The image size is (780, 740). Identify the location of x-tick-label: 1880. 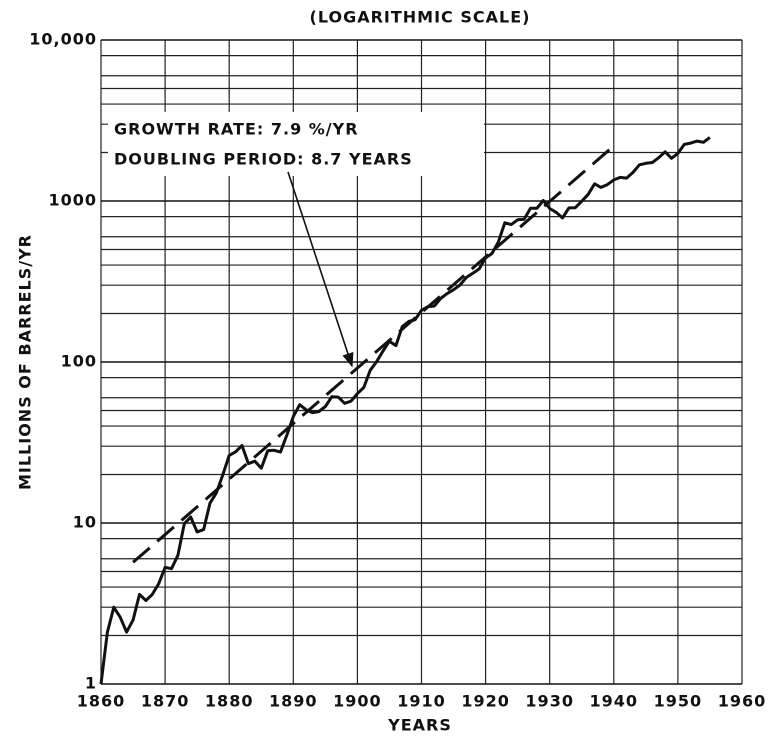
(229, 701).